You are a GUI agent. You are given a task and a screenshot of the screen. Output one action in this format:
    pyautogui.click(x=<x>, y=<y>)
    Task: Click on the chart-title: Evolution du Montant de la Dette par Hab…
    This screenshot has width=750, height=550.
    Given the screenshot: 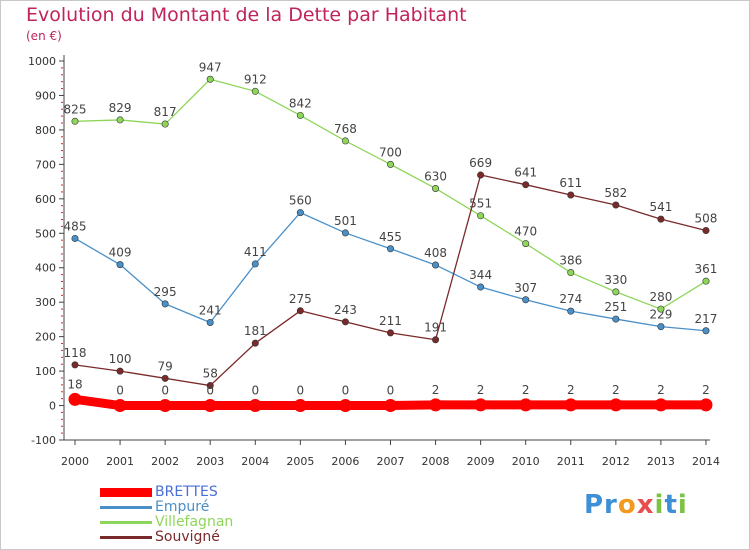 What is the action you would take?
    pyautogui.click(x=246, y=15)
    